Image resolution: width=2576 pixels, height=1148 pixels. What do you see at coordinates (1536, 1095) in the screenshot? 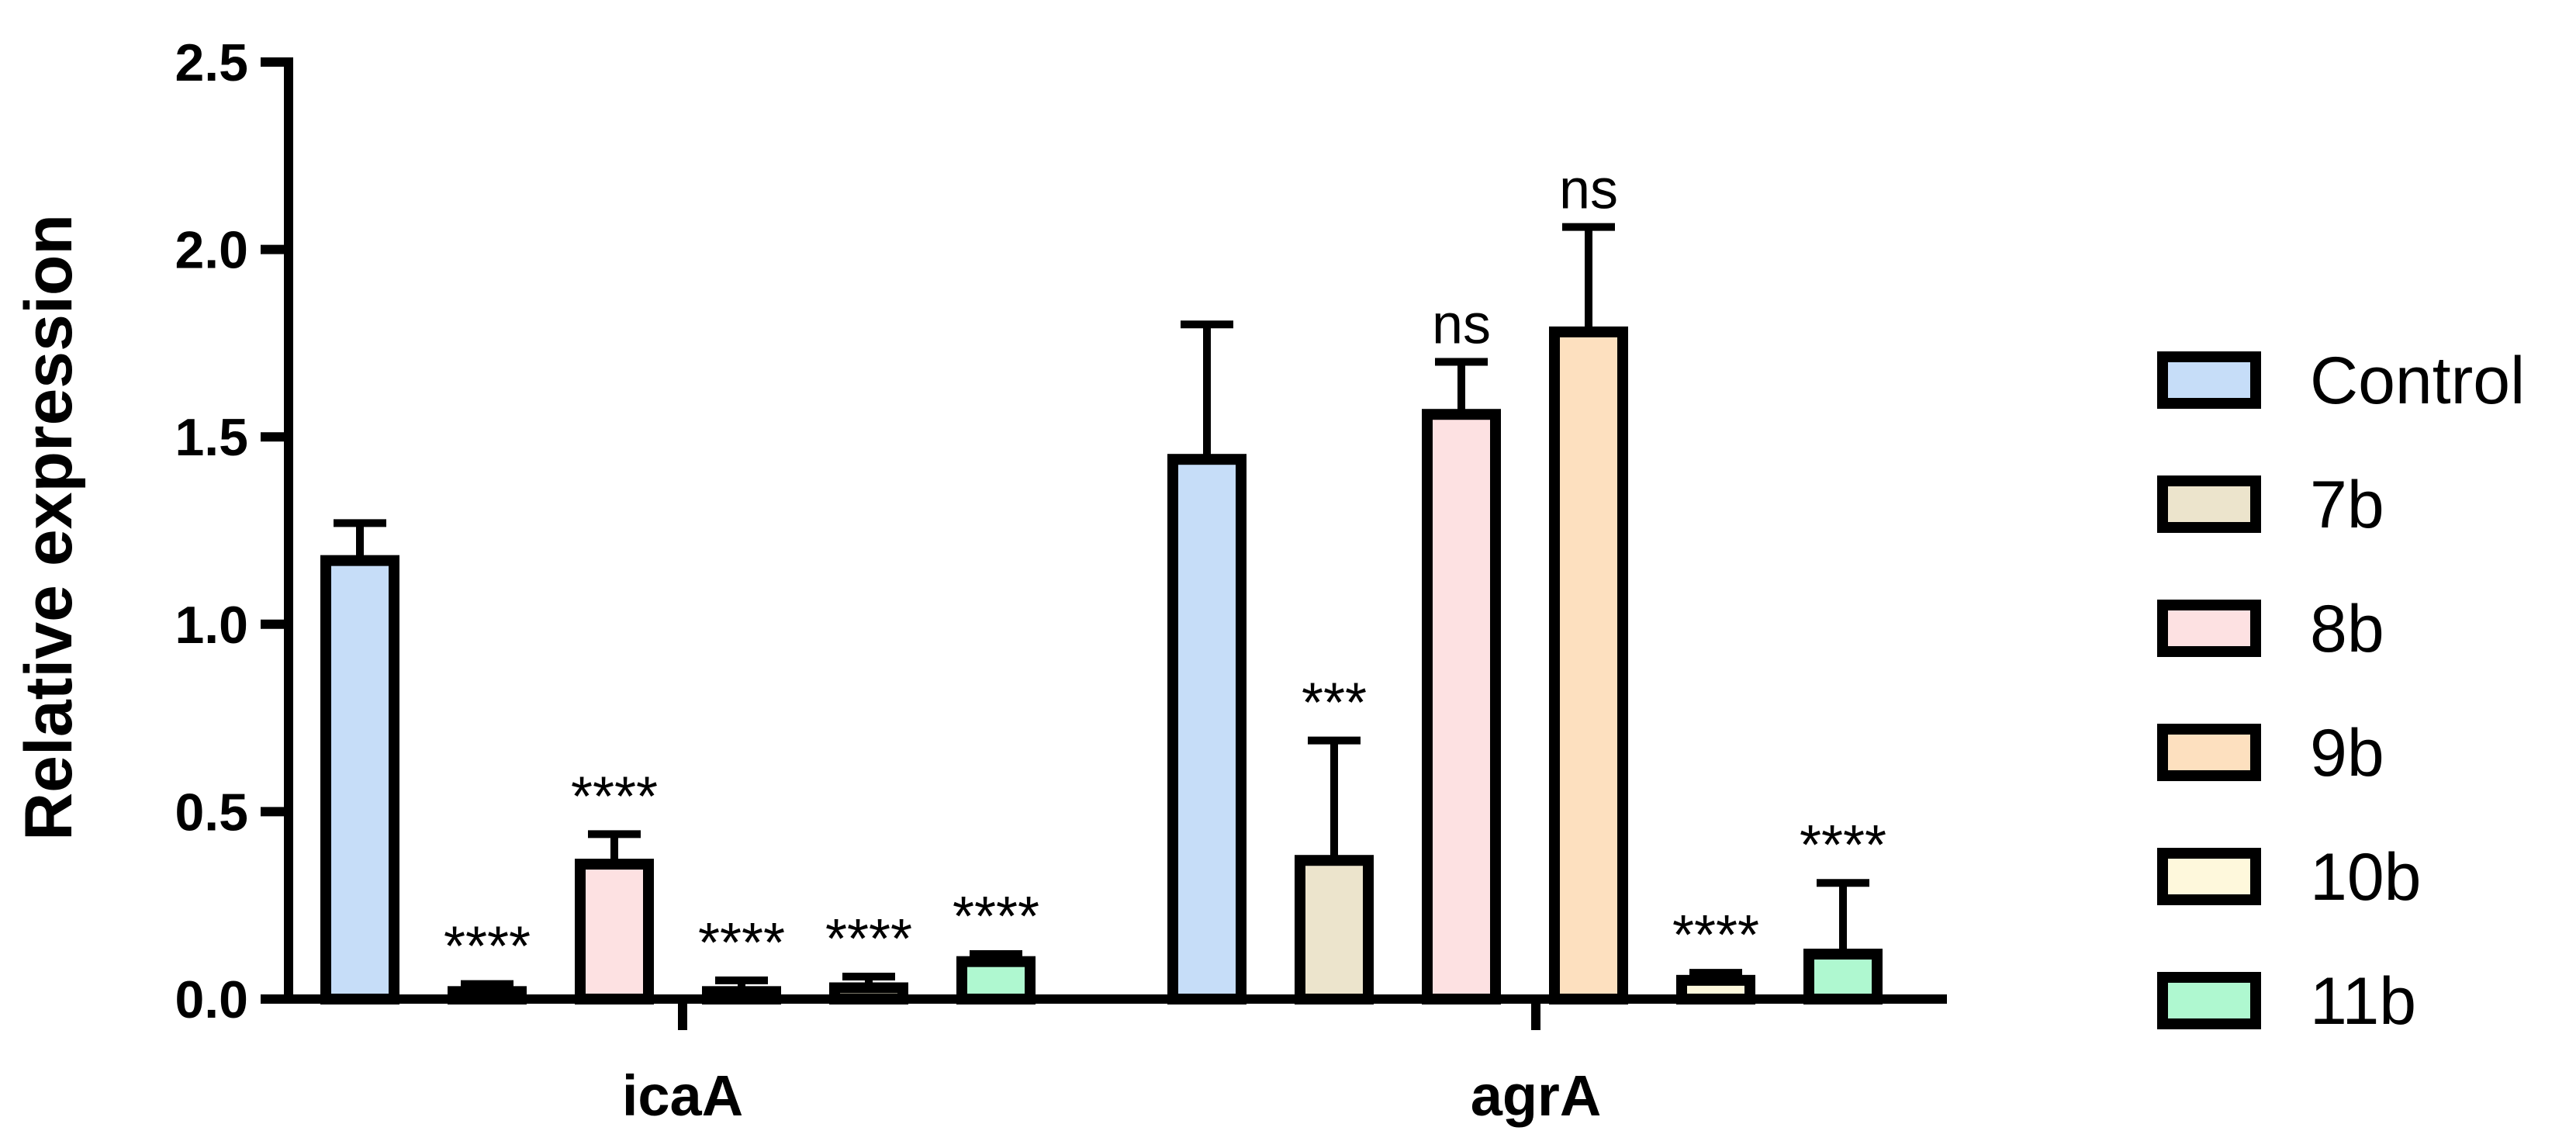
I see `x-tick-label: agrA` at bounding box center [1536, 1095].